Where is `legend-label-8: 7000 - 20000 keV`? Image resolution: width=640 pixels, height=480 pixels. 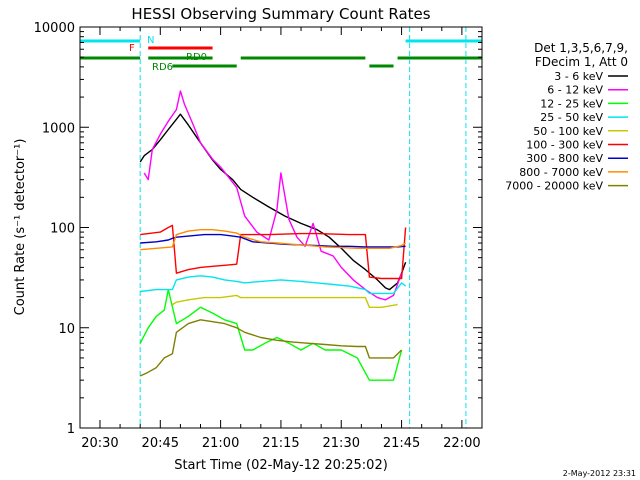 legend-label-8: 7000 - 20000 keV is located at coordinates (554, 186).